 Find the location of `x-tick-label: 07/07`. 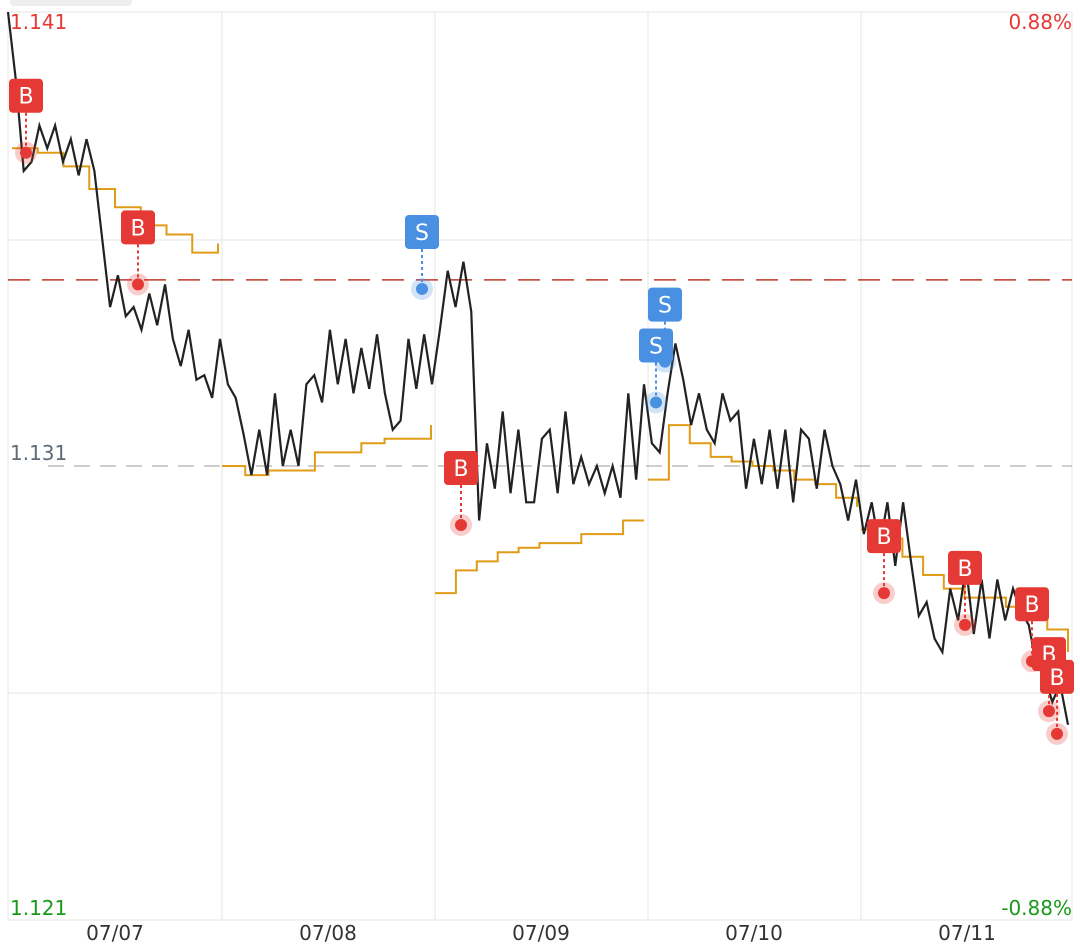

x-tick-label: 07/07 is located at coordinates (115, 933).